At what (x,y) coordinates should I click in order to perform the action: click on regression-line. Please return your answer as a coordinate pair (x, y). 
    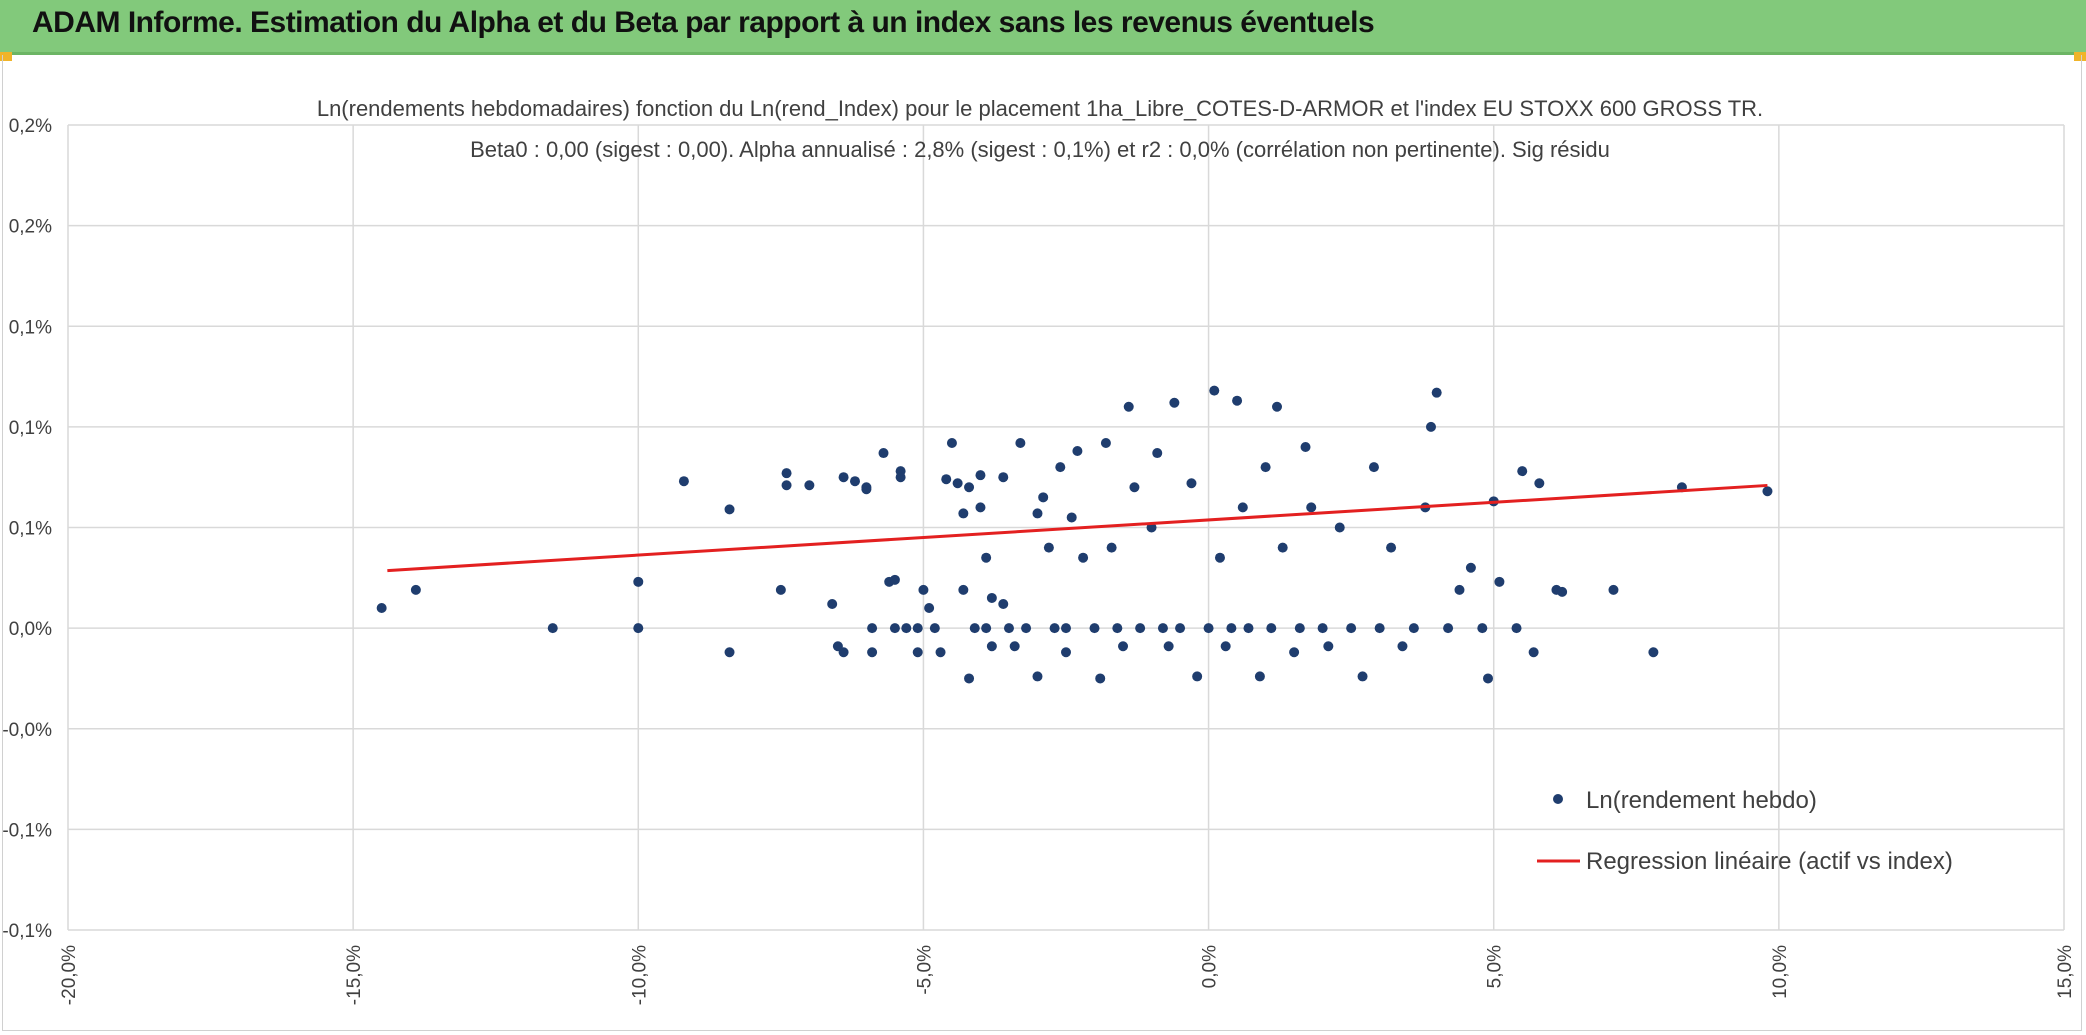
    Looking at the image, I should click on (1077, 528).